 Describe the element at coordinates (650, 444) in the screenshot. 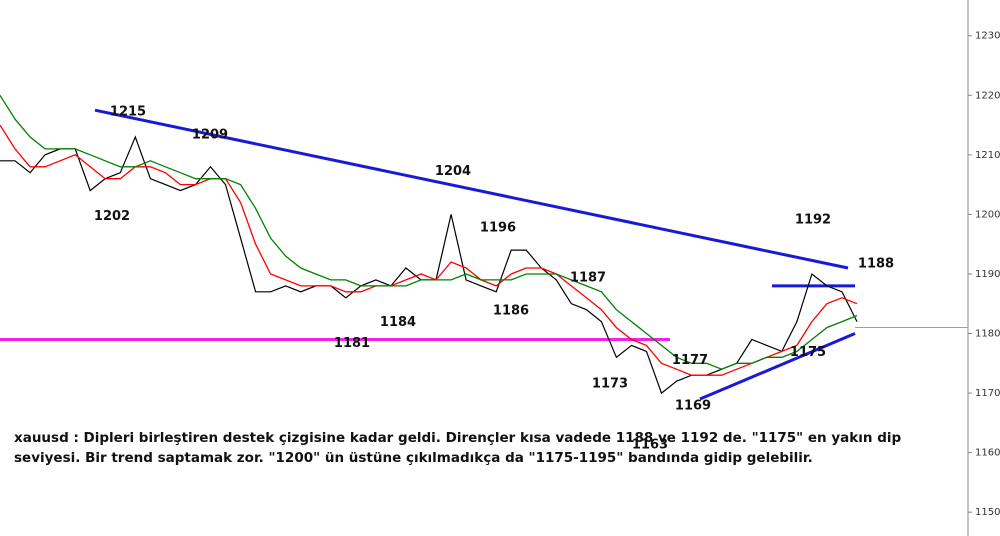

I see `price-annotation: 1163` at that location.